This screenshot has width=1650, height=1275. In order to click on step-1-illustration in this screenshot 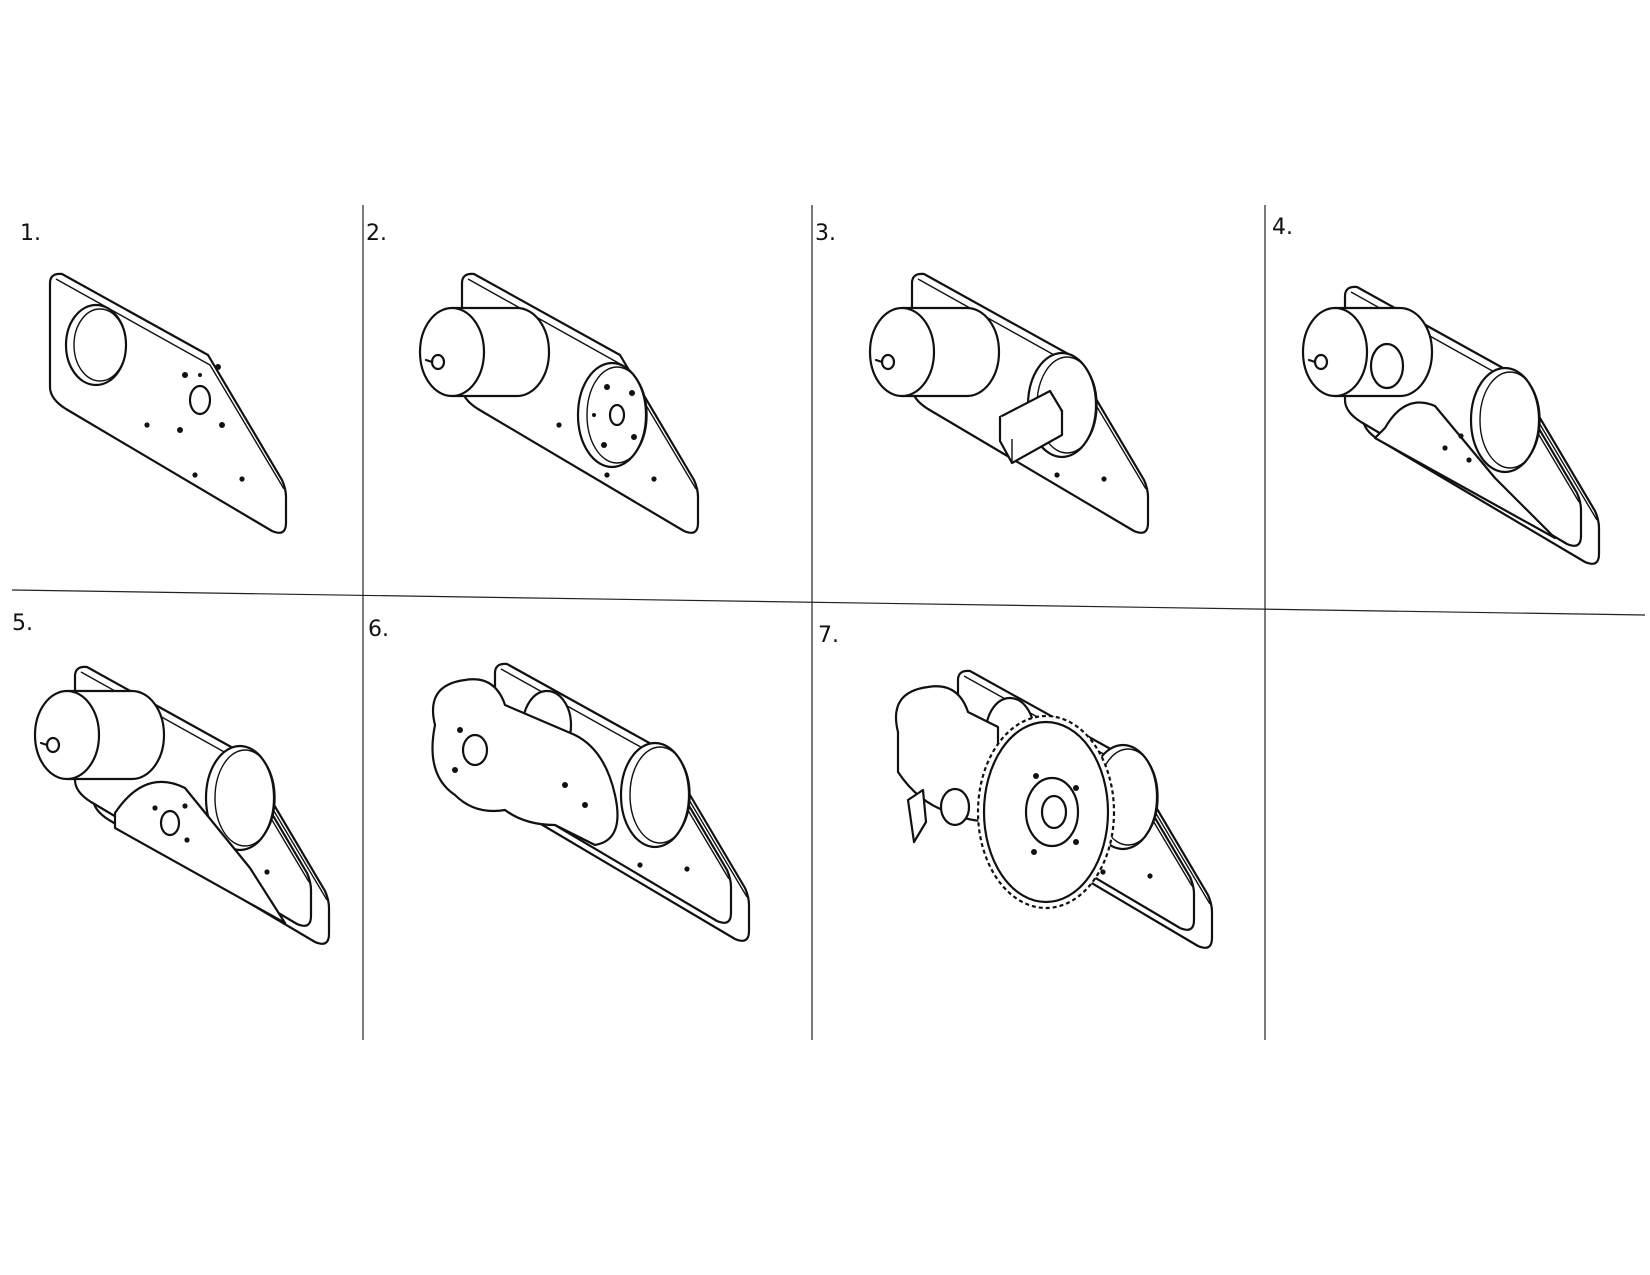, I will do `click(168, 403)`.